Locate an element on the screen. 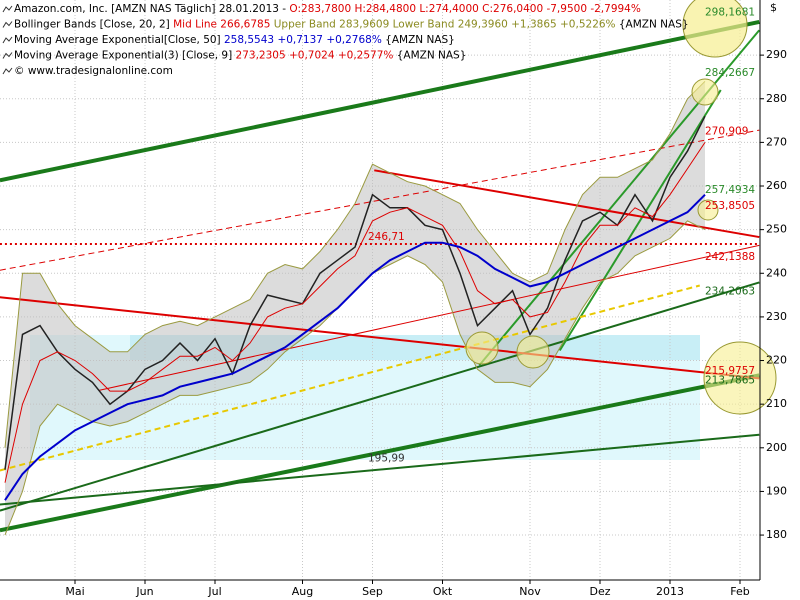 This screenshot has width=800, height=600. price-label: 215,9757 is located at coordinates (730, 371).